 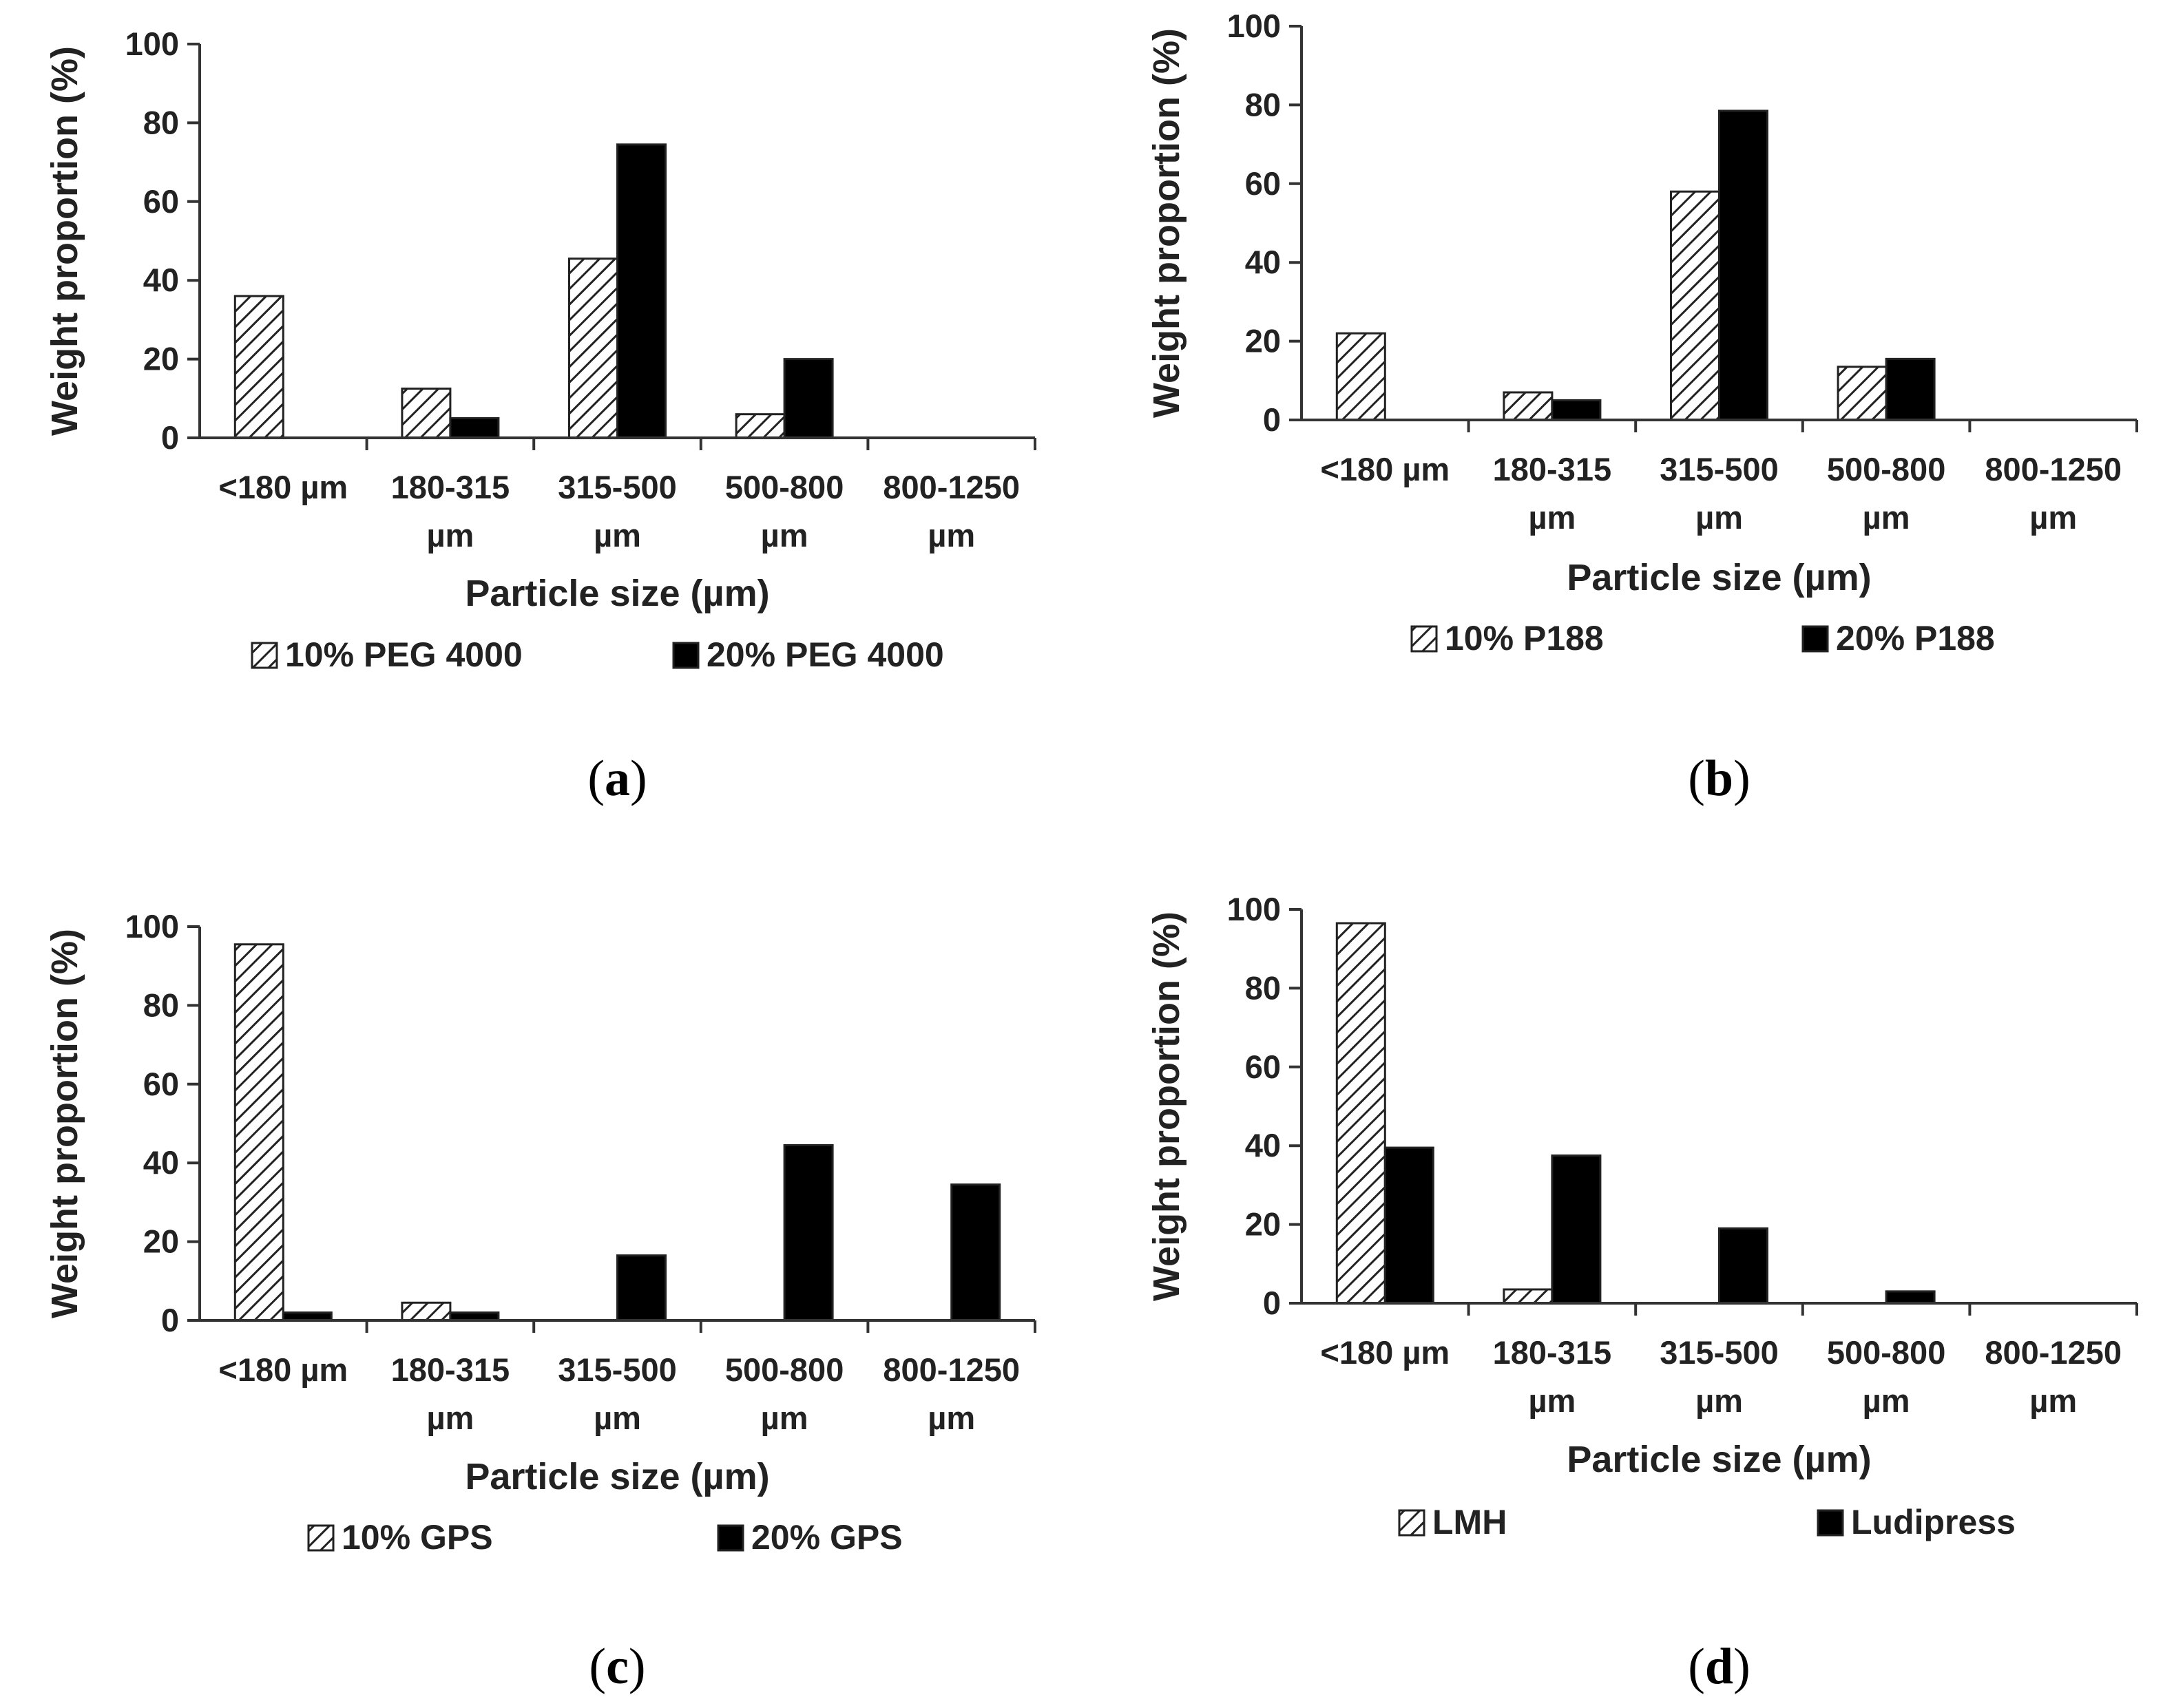 What do you see at coordinates (975, 1252) in the screenshot?
I see `bar-series2-cat5` at bounding box center [975, 1252].